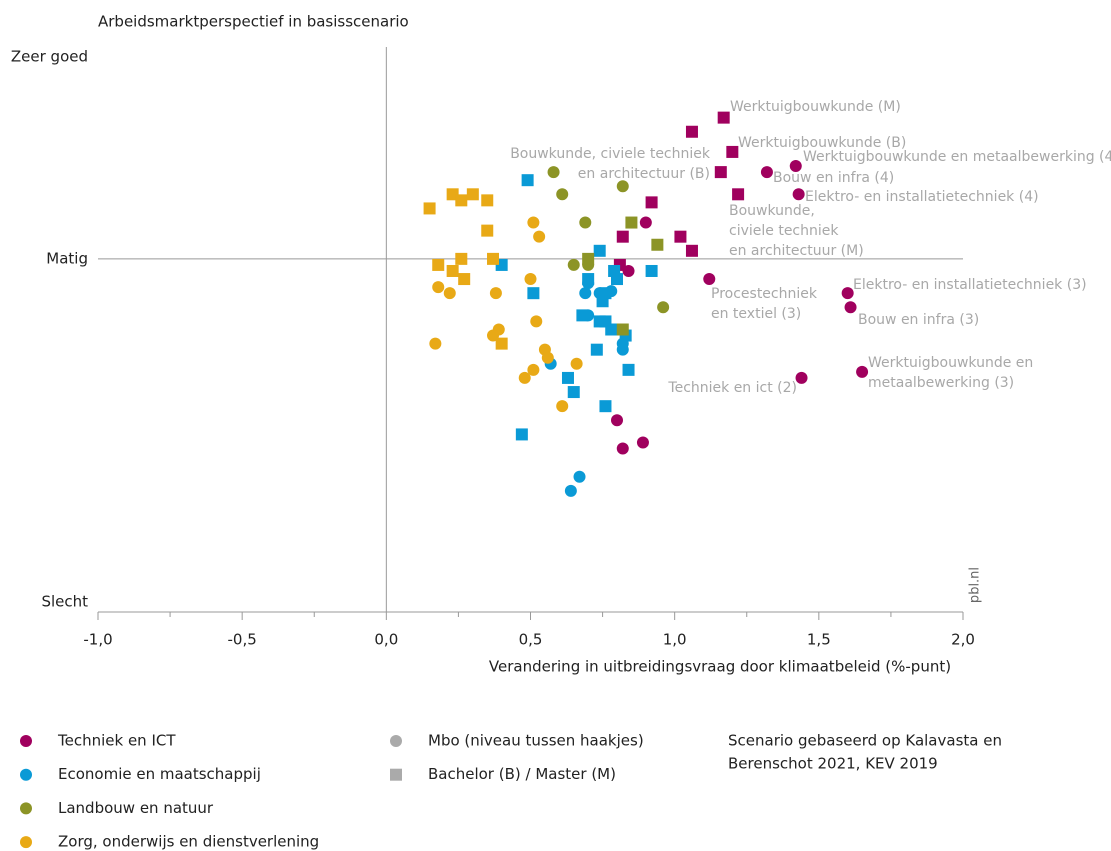  What do you see at coordinates (772, 211) in the screenshot?
I see `annotation: Bouwkunde,` at bounding box center [772, 211].